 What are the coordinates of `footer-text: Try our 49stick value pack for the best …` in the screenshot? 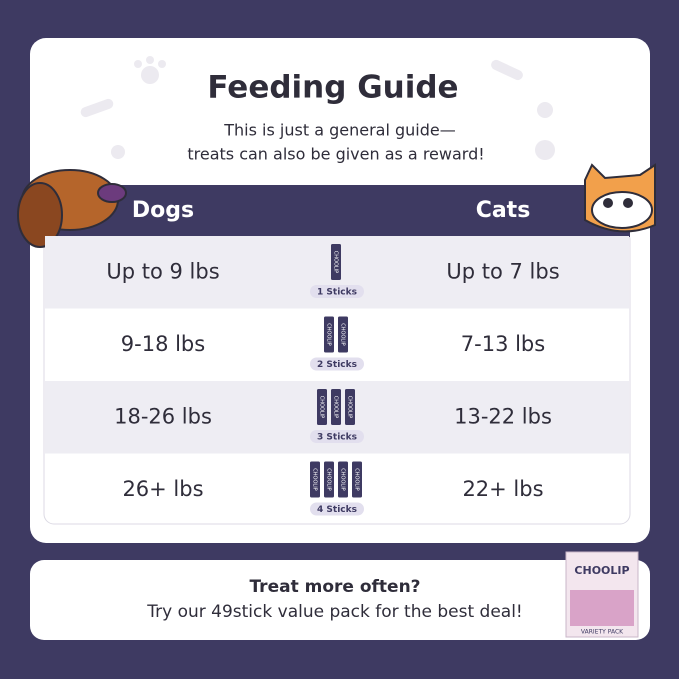 It's located at (334, 612).